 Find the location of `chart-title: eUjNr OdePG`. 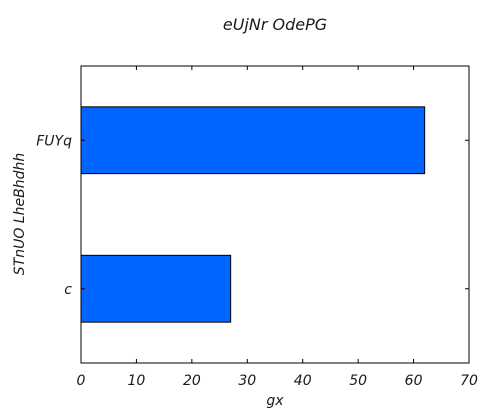

chart-title: eUjNr OdePG is located at coordinates (275, 24).